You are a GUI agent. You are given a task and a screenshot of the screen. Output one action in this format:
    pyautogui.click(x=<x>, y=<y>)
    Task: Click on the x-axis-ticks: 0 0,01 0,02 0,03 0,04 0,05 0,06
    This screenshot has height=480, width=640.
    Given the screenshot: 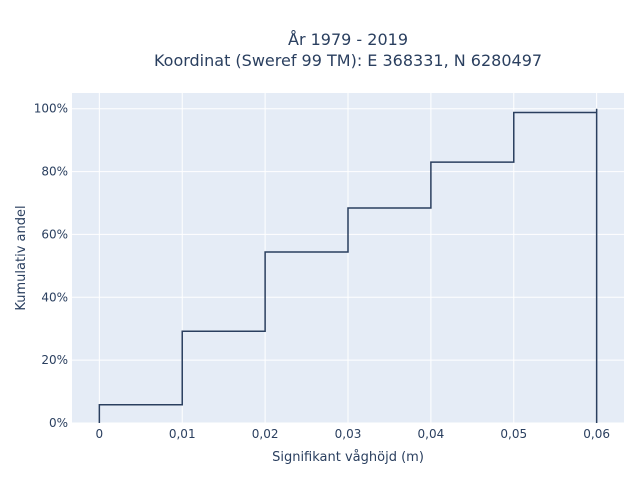 What is the action you would take?
    pyautogui.click(x=353, y=434)
    